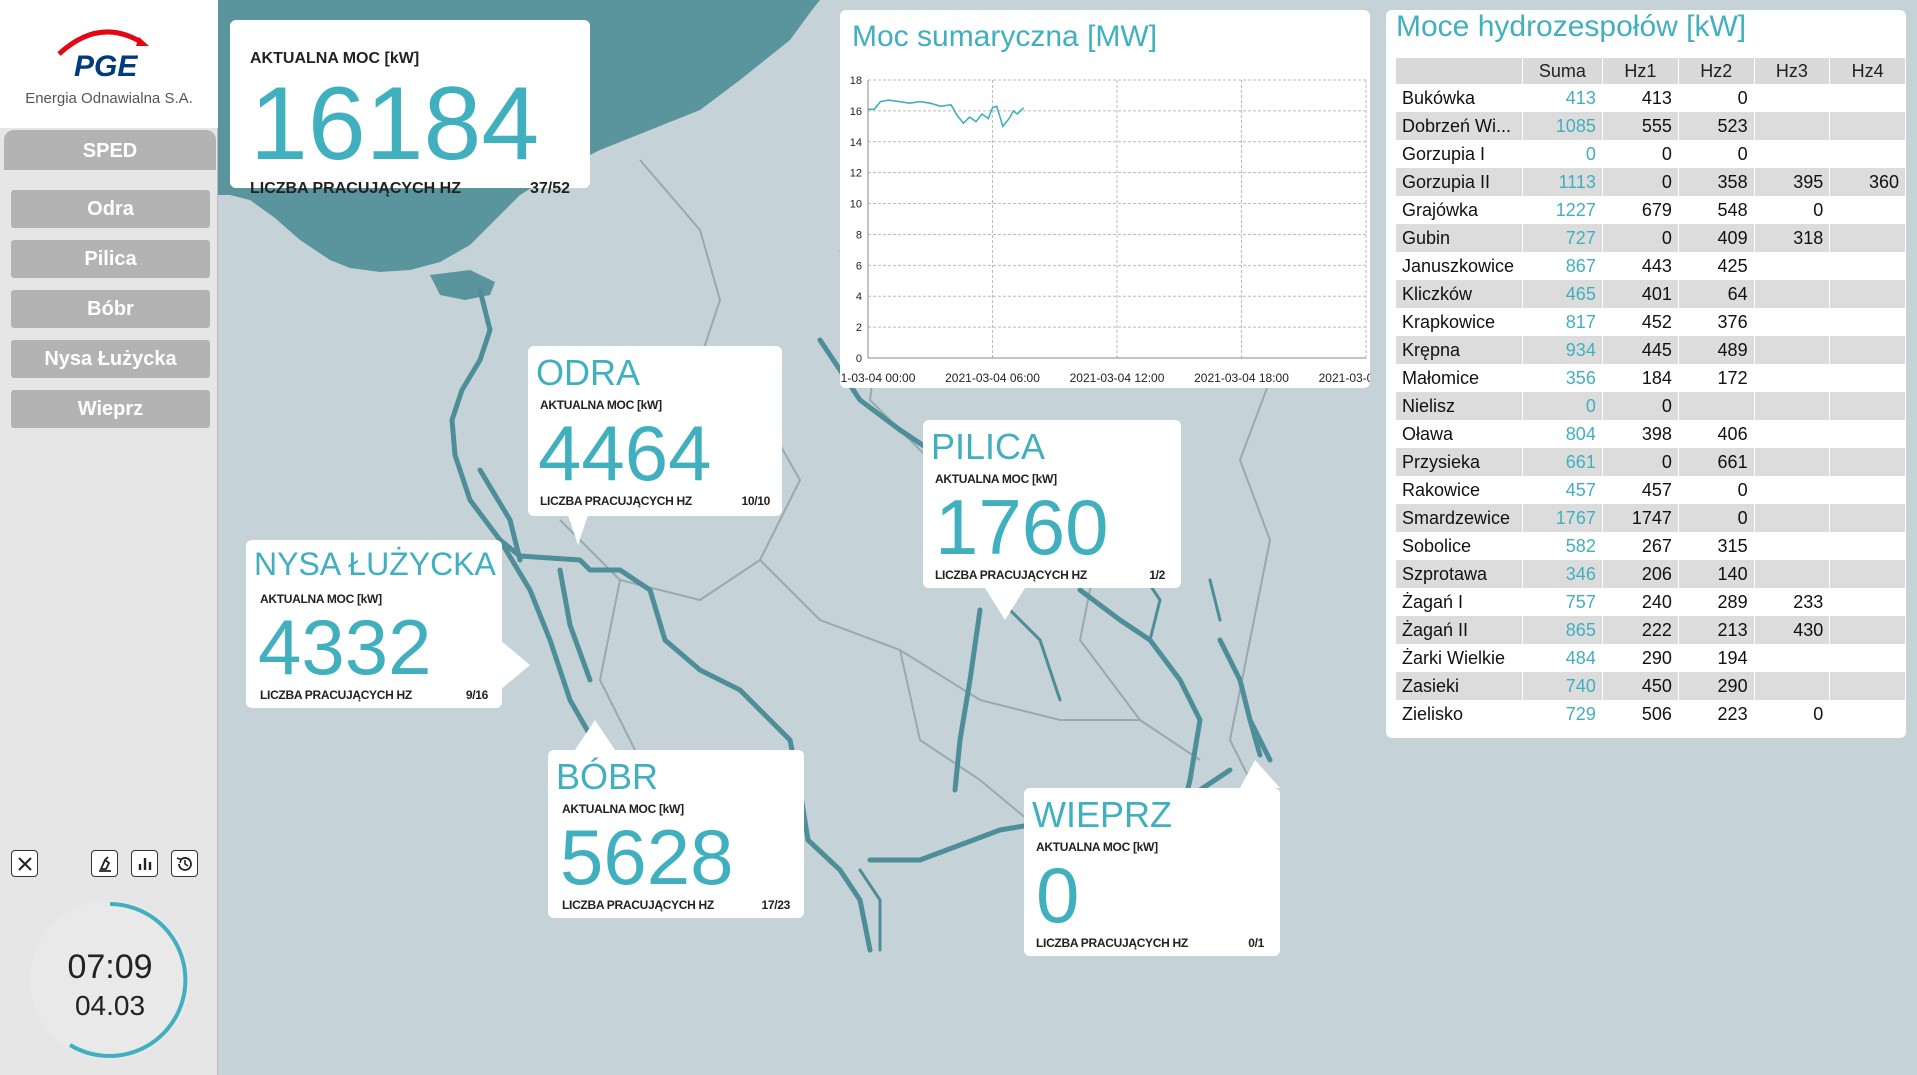 The height and width of the screenshot is (1075, 1917). Describe the element at coordinates (110, 309) in the screenshot. I see `nav-bobr-button: Bóbr` at that location.